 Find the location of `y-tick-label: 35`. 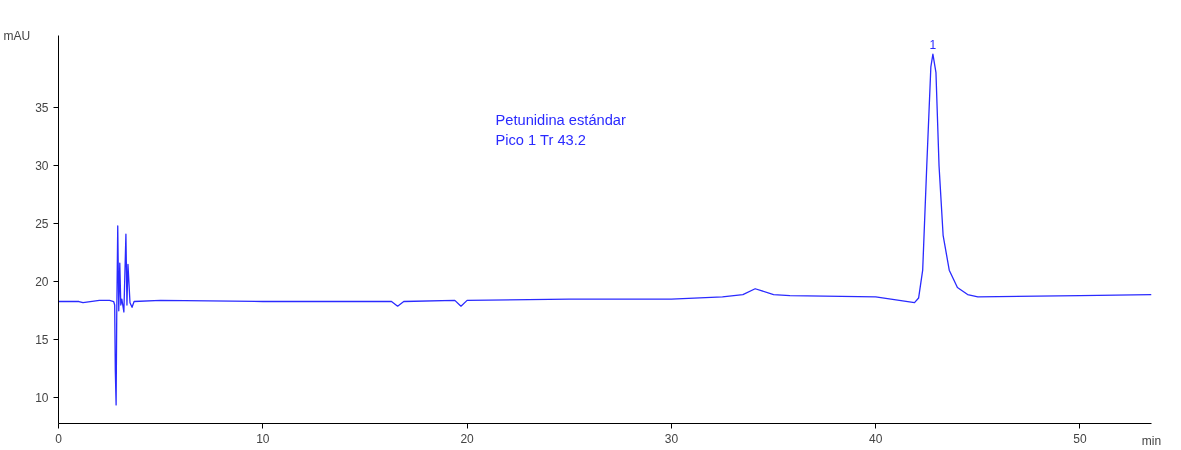

y-tick-label: 35 is located at coordinates (42, 108).